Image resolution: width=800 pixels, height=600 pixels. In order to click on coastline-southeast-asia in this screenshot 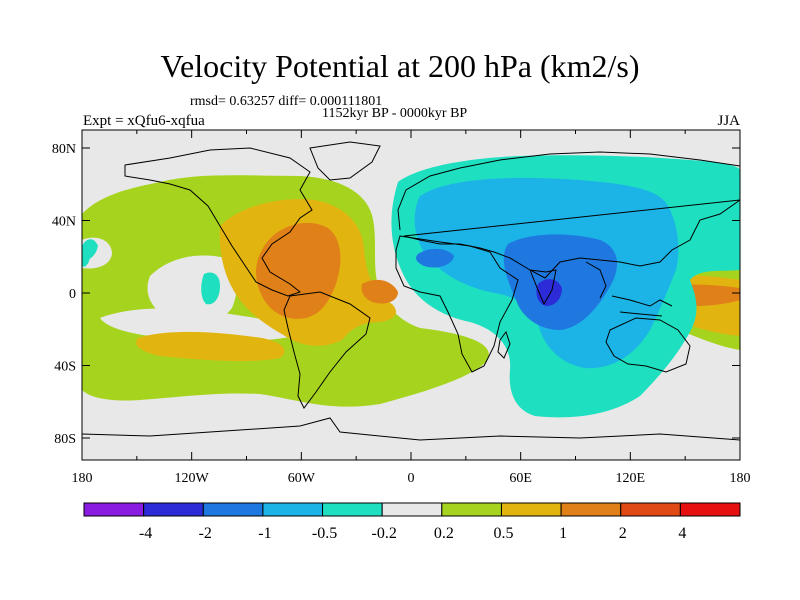, I will do `click(629, 289)`.